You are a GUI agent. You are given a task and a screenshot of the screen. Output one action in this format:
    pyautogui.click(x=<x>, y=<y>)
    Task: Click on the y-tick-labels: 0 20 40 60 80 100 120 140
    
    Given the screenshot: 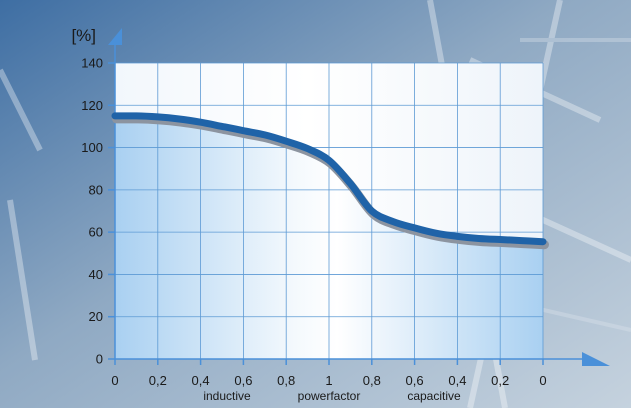 What is the action you would take?
    pyautogui.click(x=98, y=211)
    